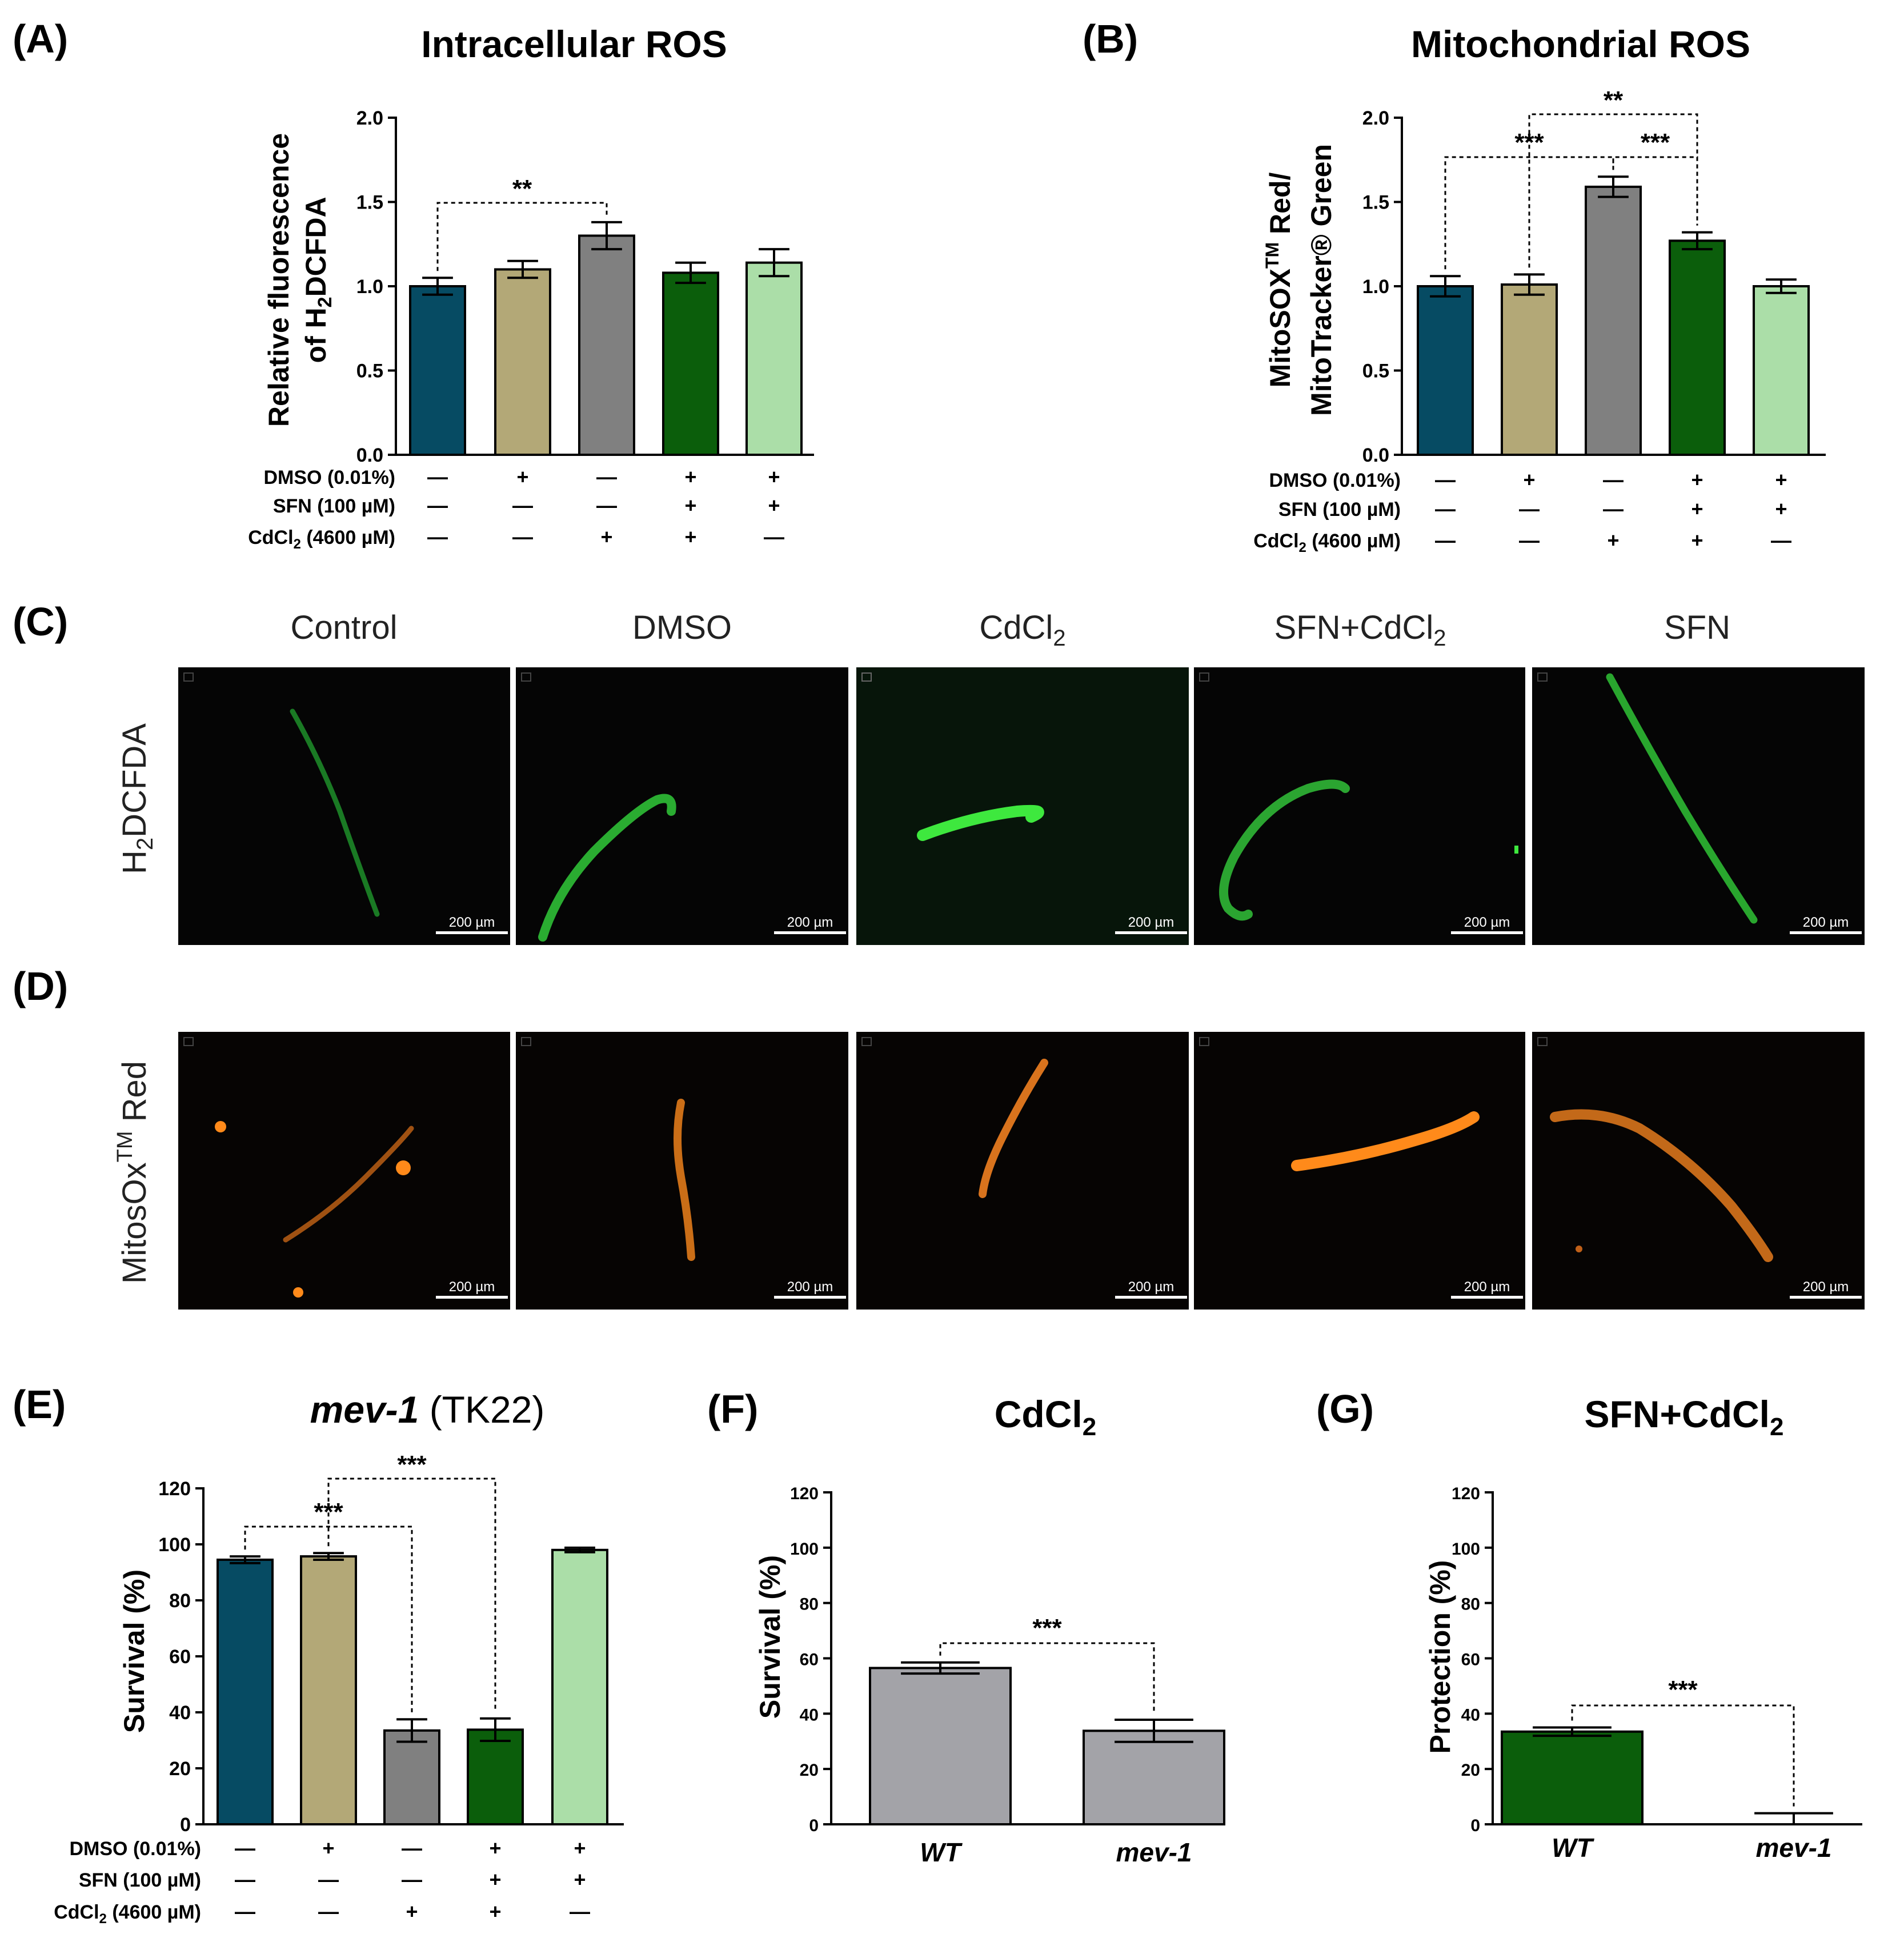 This screenshot has width=1904, height=1942. Describe the element at coordinates (804, 1493) in the screenshot. I see `y-tick-label-f: 120` at that location.